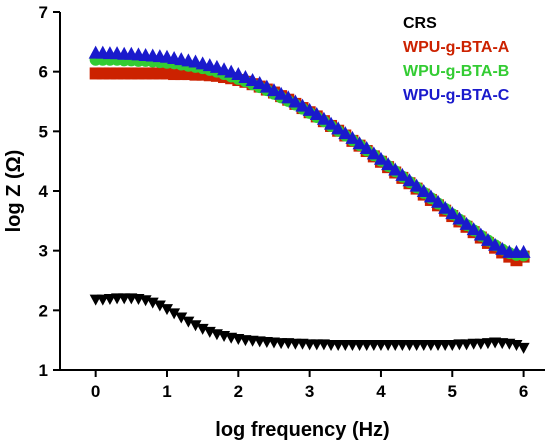 This screenshot has height=443, width=550. What do you see at coordinates (44, 191) in the screenshot?
I see `y-tick-label: 4` at bounding box center [44, 191].